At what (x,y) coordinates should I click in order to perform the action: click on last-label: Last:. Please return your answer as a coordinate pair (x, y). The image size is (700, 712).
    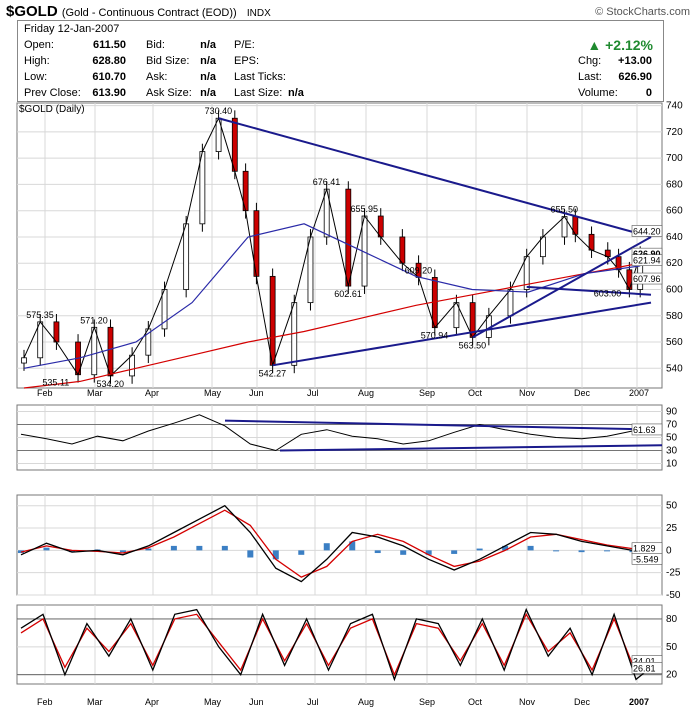
    Looking at the image, I should click on (590, 77).